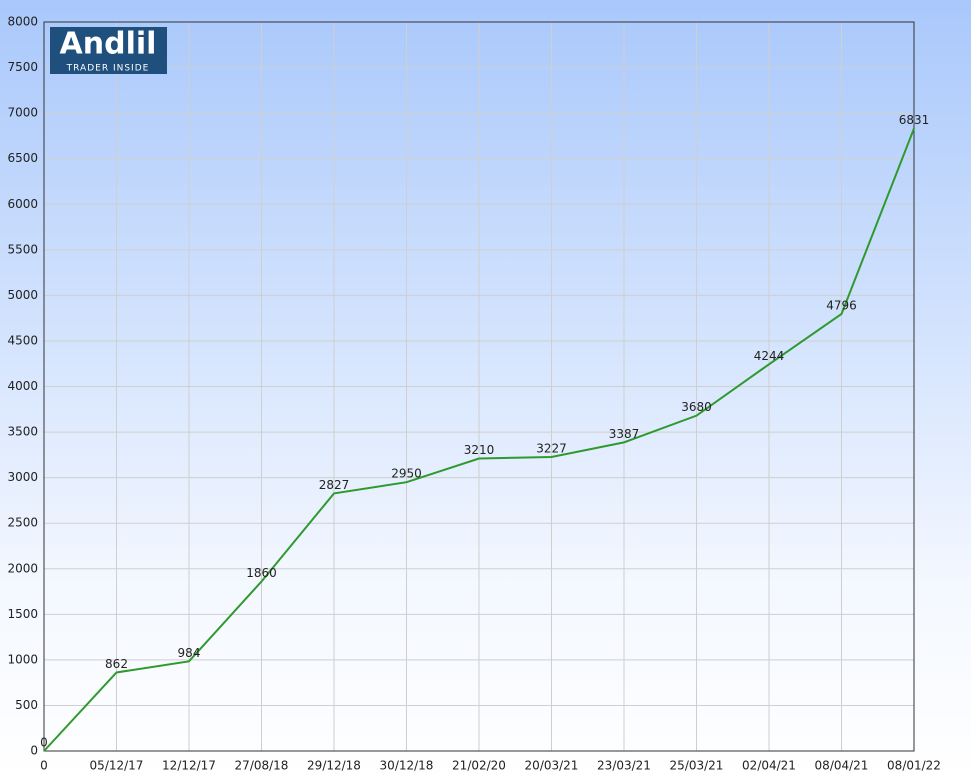  Describe the element at coordinates (479, 450) in the screenshot. I see `data-label: 3210` at that location.